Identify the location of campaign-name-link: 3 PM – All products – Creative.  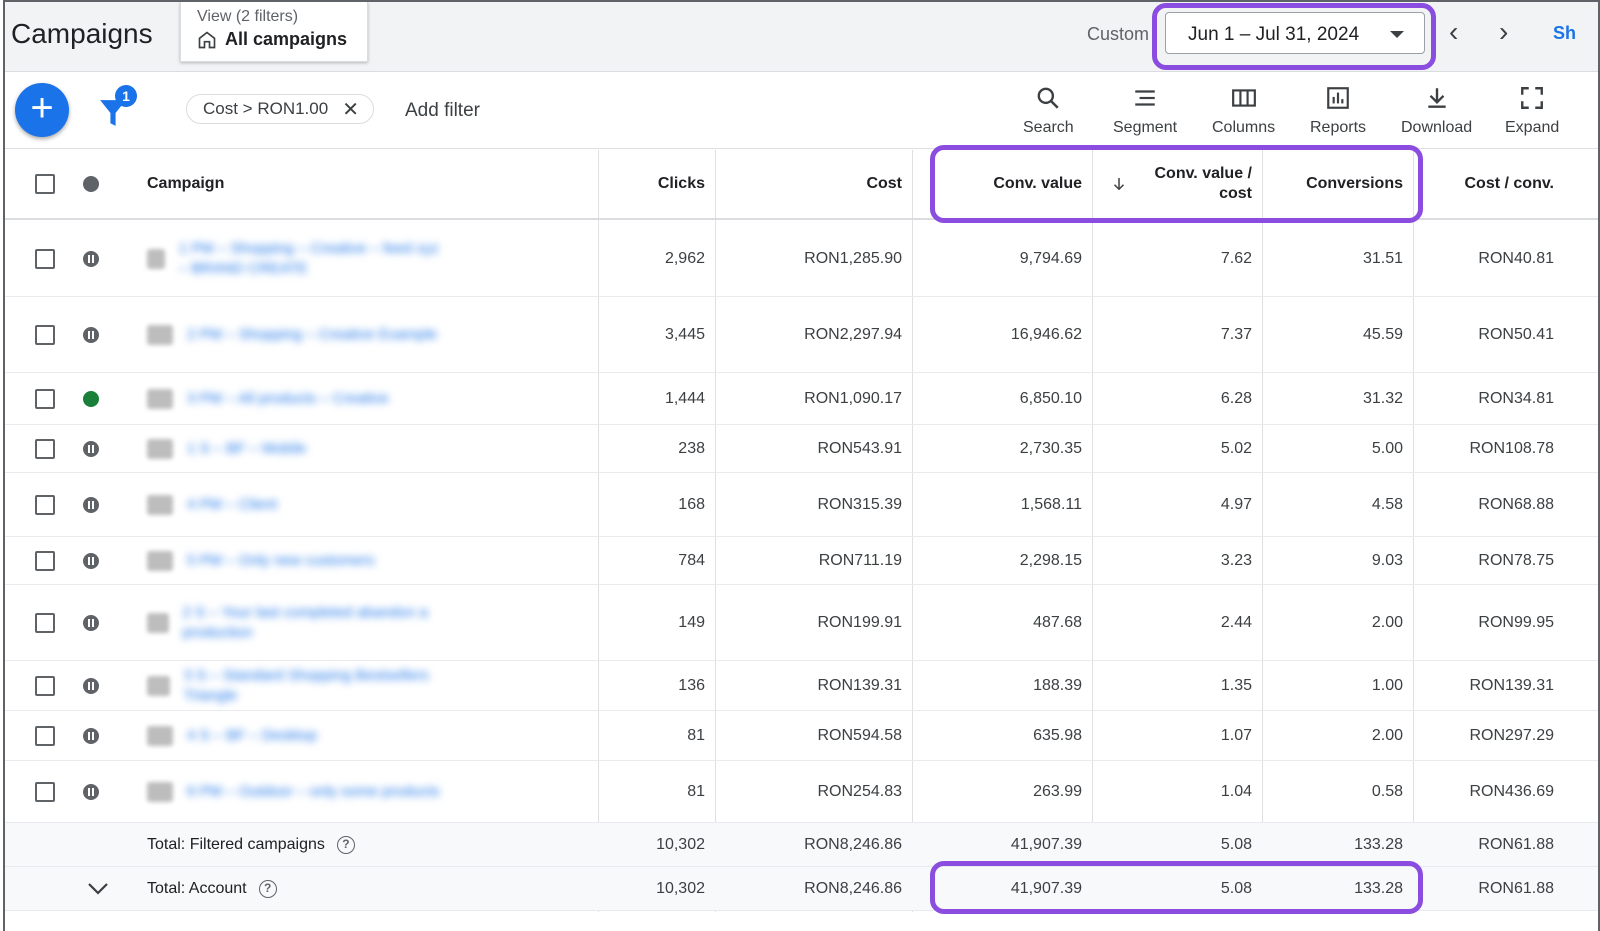
(288, 398).